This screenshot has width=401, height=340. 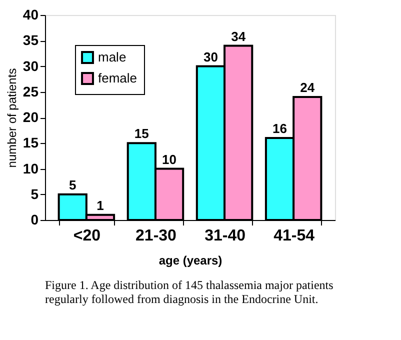 What do you see at coordinates (11, 118) in the screenshot?
I see `y-axis-title: number of patients` at bounding box center [11, 118].